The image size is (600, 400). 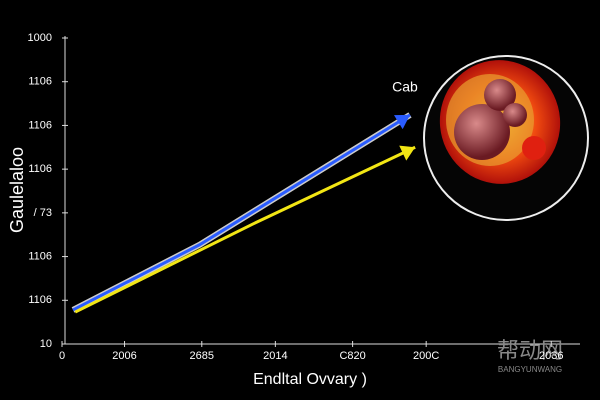 I want to click on watermark-title: 帮动网, so click(x=530, y=350).